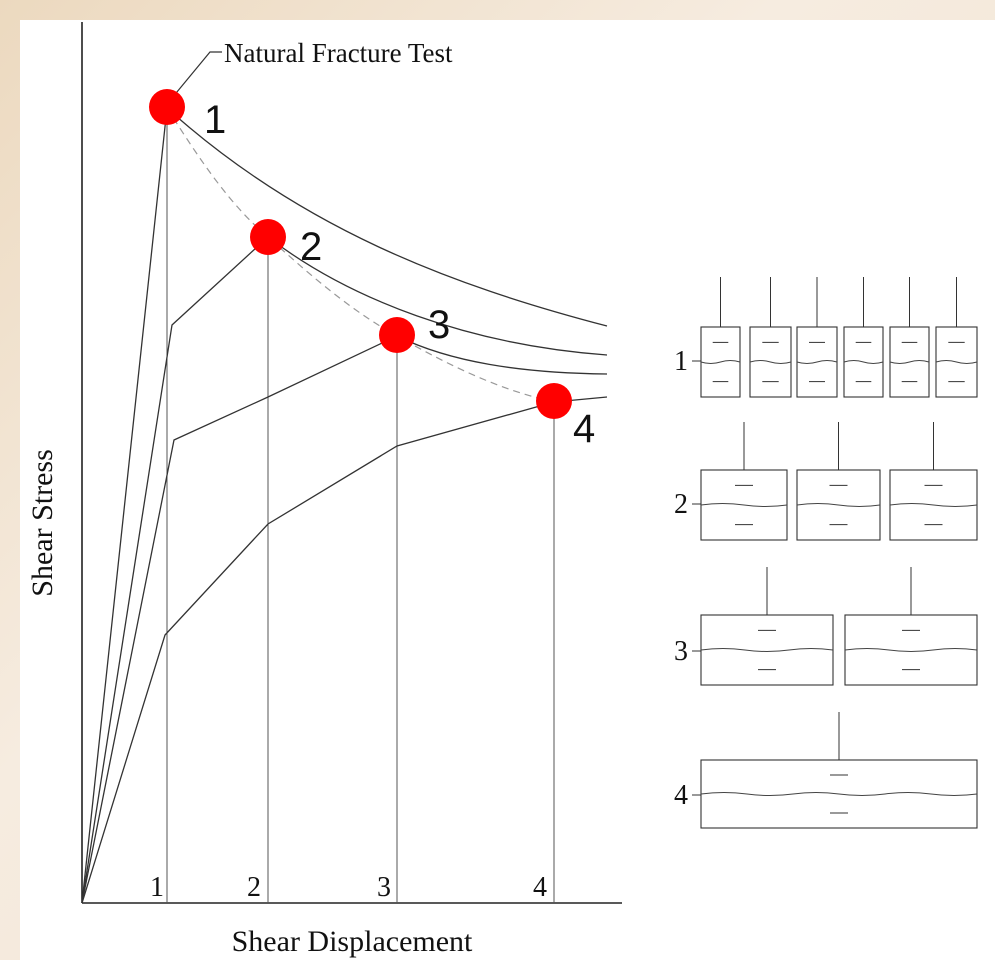 Image resolution: width=995 pixels, height=960 pixels. I want to click on callout-text: Natural Fracture Test, so click(338, 53).